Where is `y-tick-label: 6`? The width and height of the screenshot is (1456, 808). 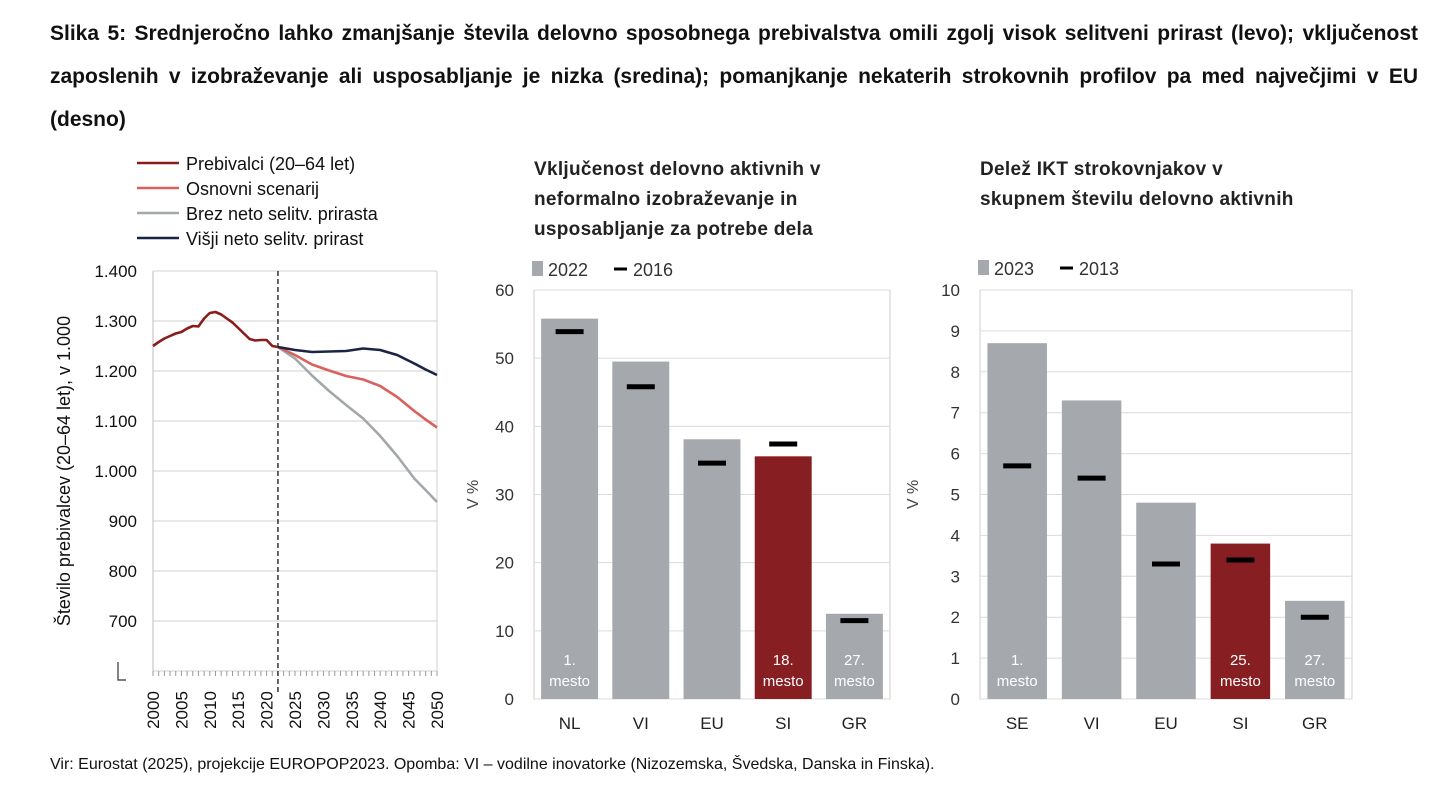 y-tick-label: 6 is located at coordinates (955, 454).